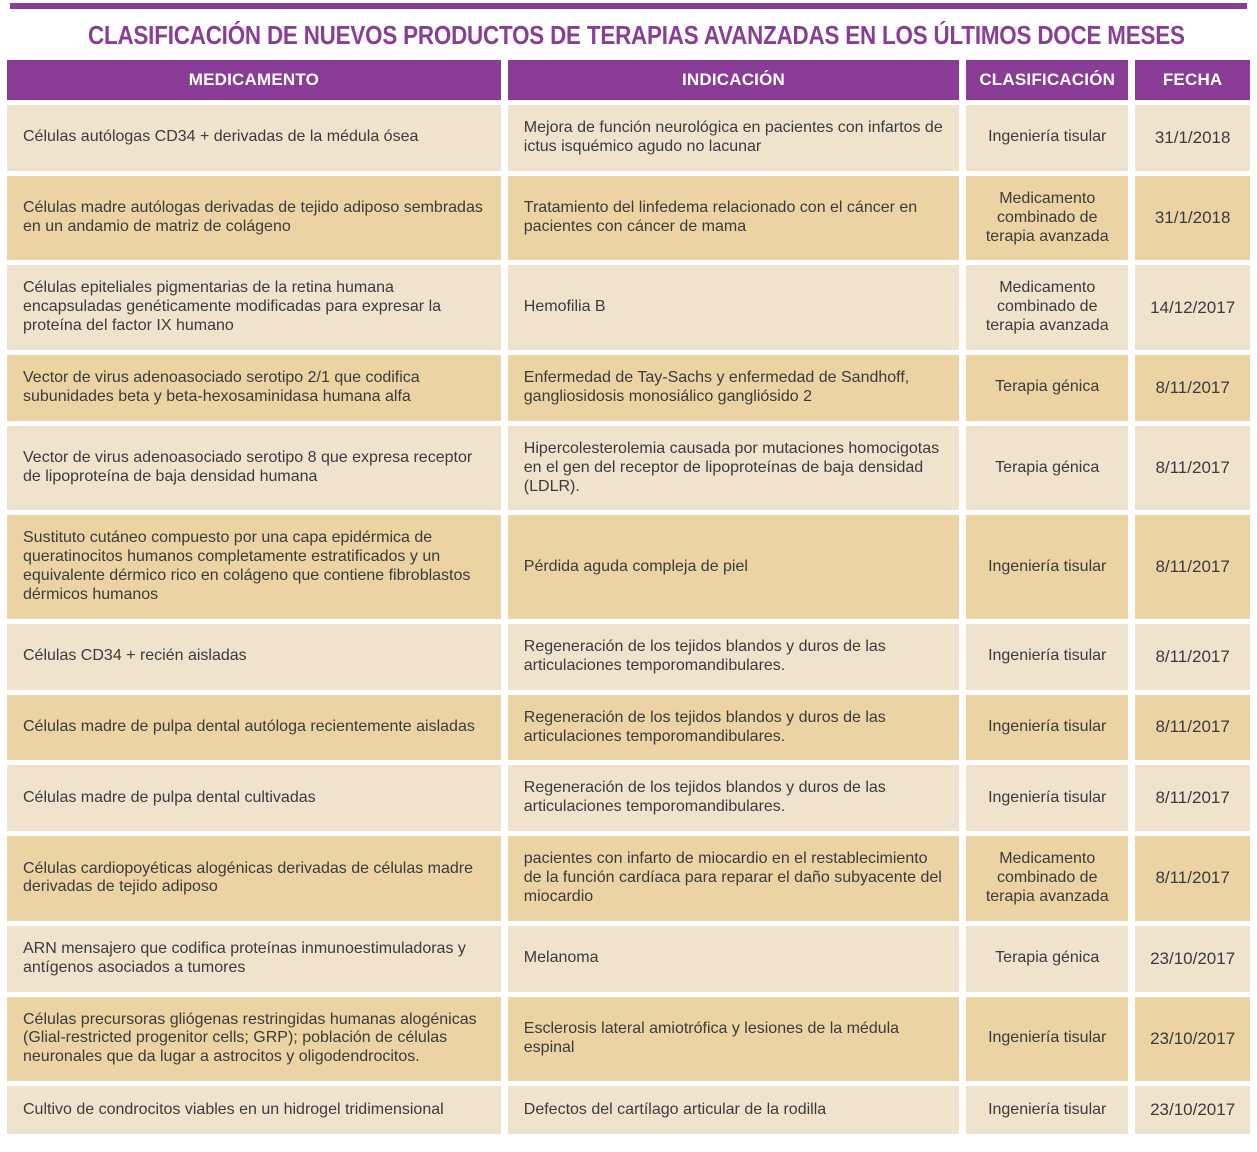 This screenshot has height=1152, width=1257. What do you see at coordinates (628, 6) in the screenshot?
I see `top-accent-bar` at bounding box center [628, 6].